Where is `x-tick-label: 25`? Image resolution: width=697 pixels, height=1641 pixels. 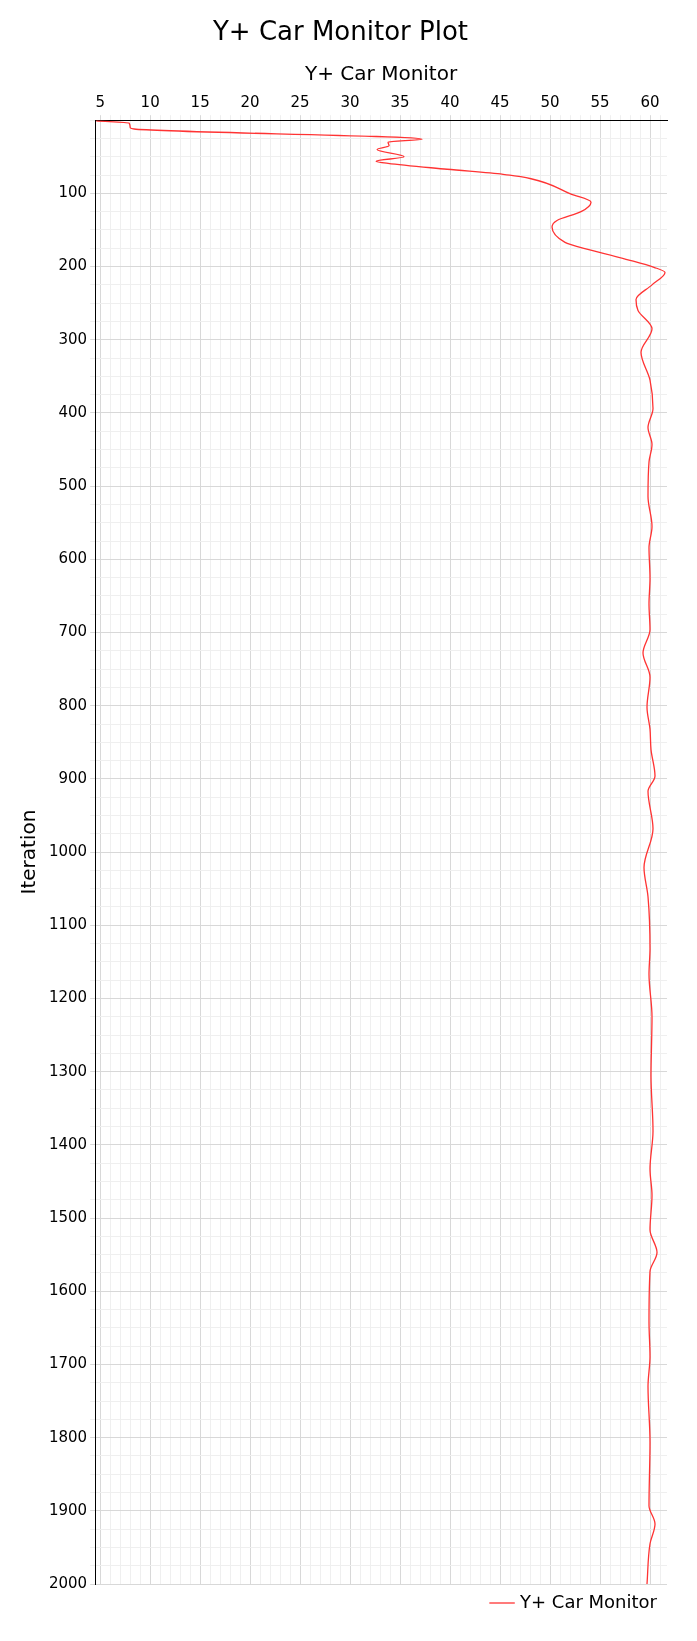
x-tick-label: 25 is located at coordinates (300, 102).